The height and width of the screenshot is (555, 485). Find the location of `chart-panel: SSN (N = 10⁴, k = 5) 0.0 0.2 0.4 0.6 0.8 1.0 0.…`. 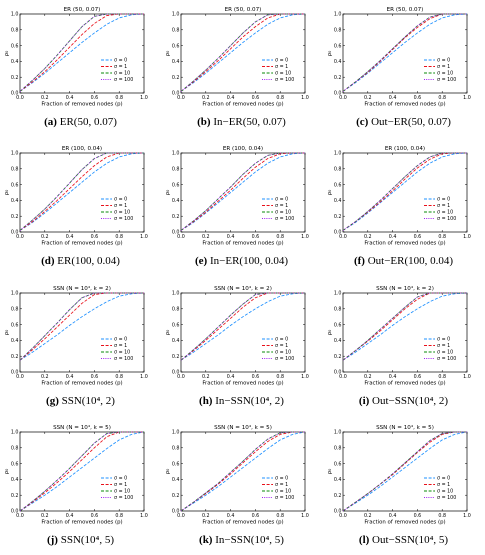

chart-panel: SSN (N = 10⁴, k = 5) 0.0 0.2 0.4 0.6 0.8 1.0 0.… is located at coordinates (80, 486).